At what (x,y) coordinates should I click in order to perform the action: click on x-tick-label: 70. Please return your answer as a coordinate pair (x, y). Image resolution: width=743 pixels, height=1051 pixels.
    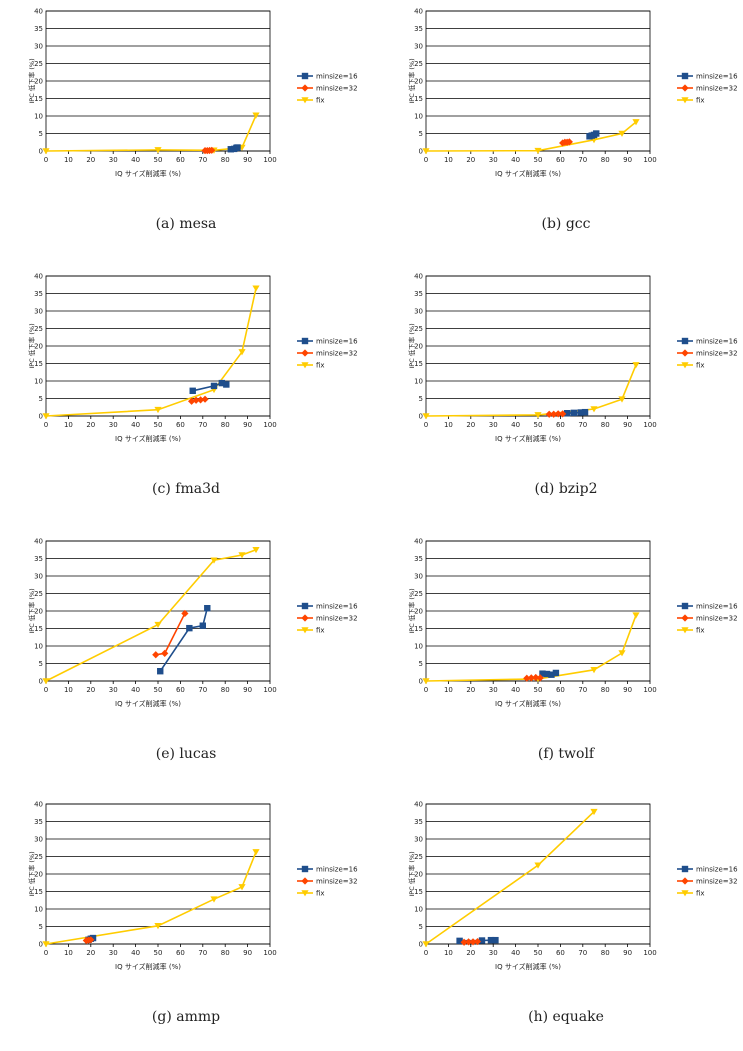
    Looking at the image, I should click on (582, 160).